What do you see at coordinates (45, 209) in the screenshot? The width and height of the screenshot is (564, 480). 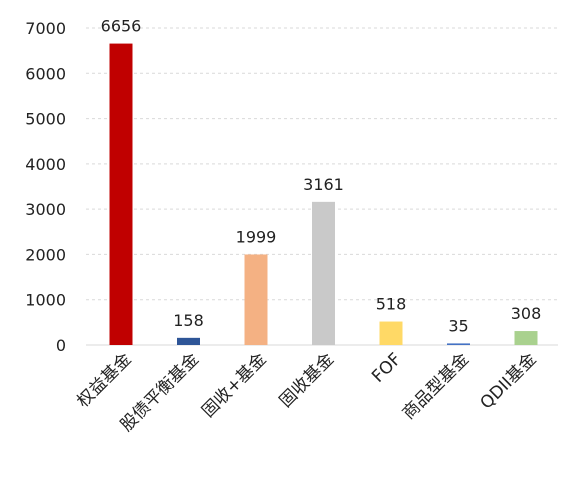 I see `y-tick-label: 3000` at bounding box center [45, 209].